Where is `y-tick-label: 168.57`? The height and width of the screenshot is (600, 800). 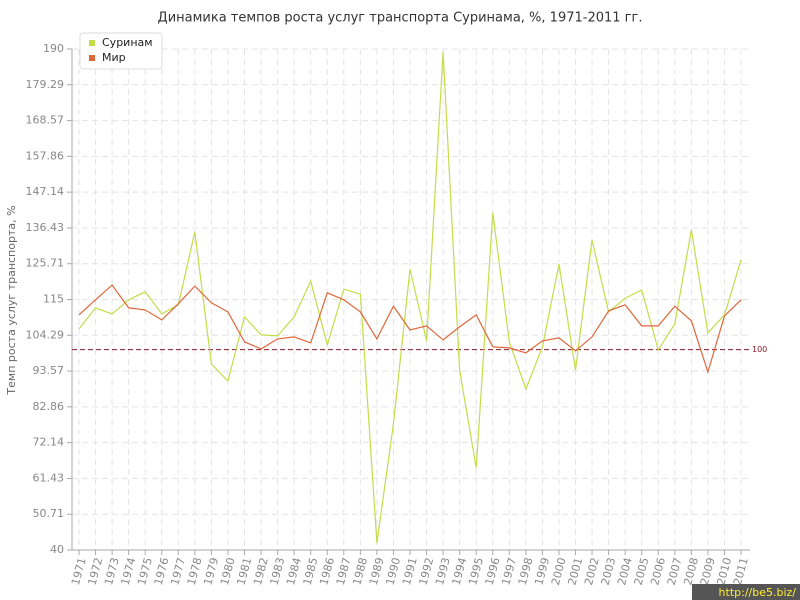
y-tick-label: 168.57 is located at coordinates (45, 120).